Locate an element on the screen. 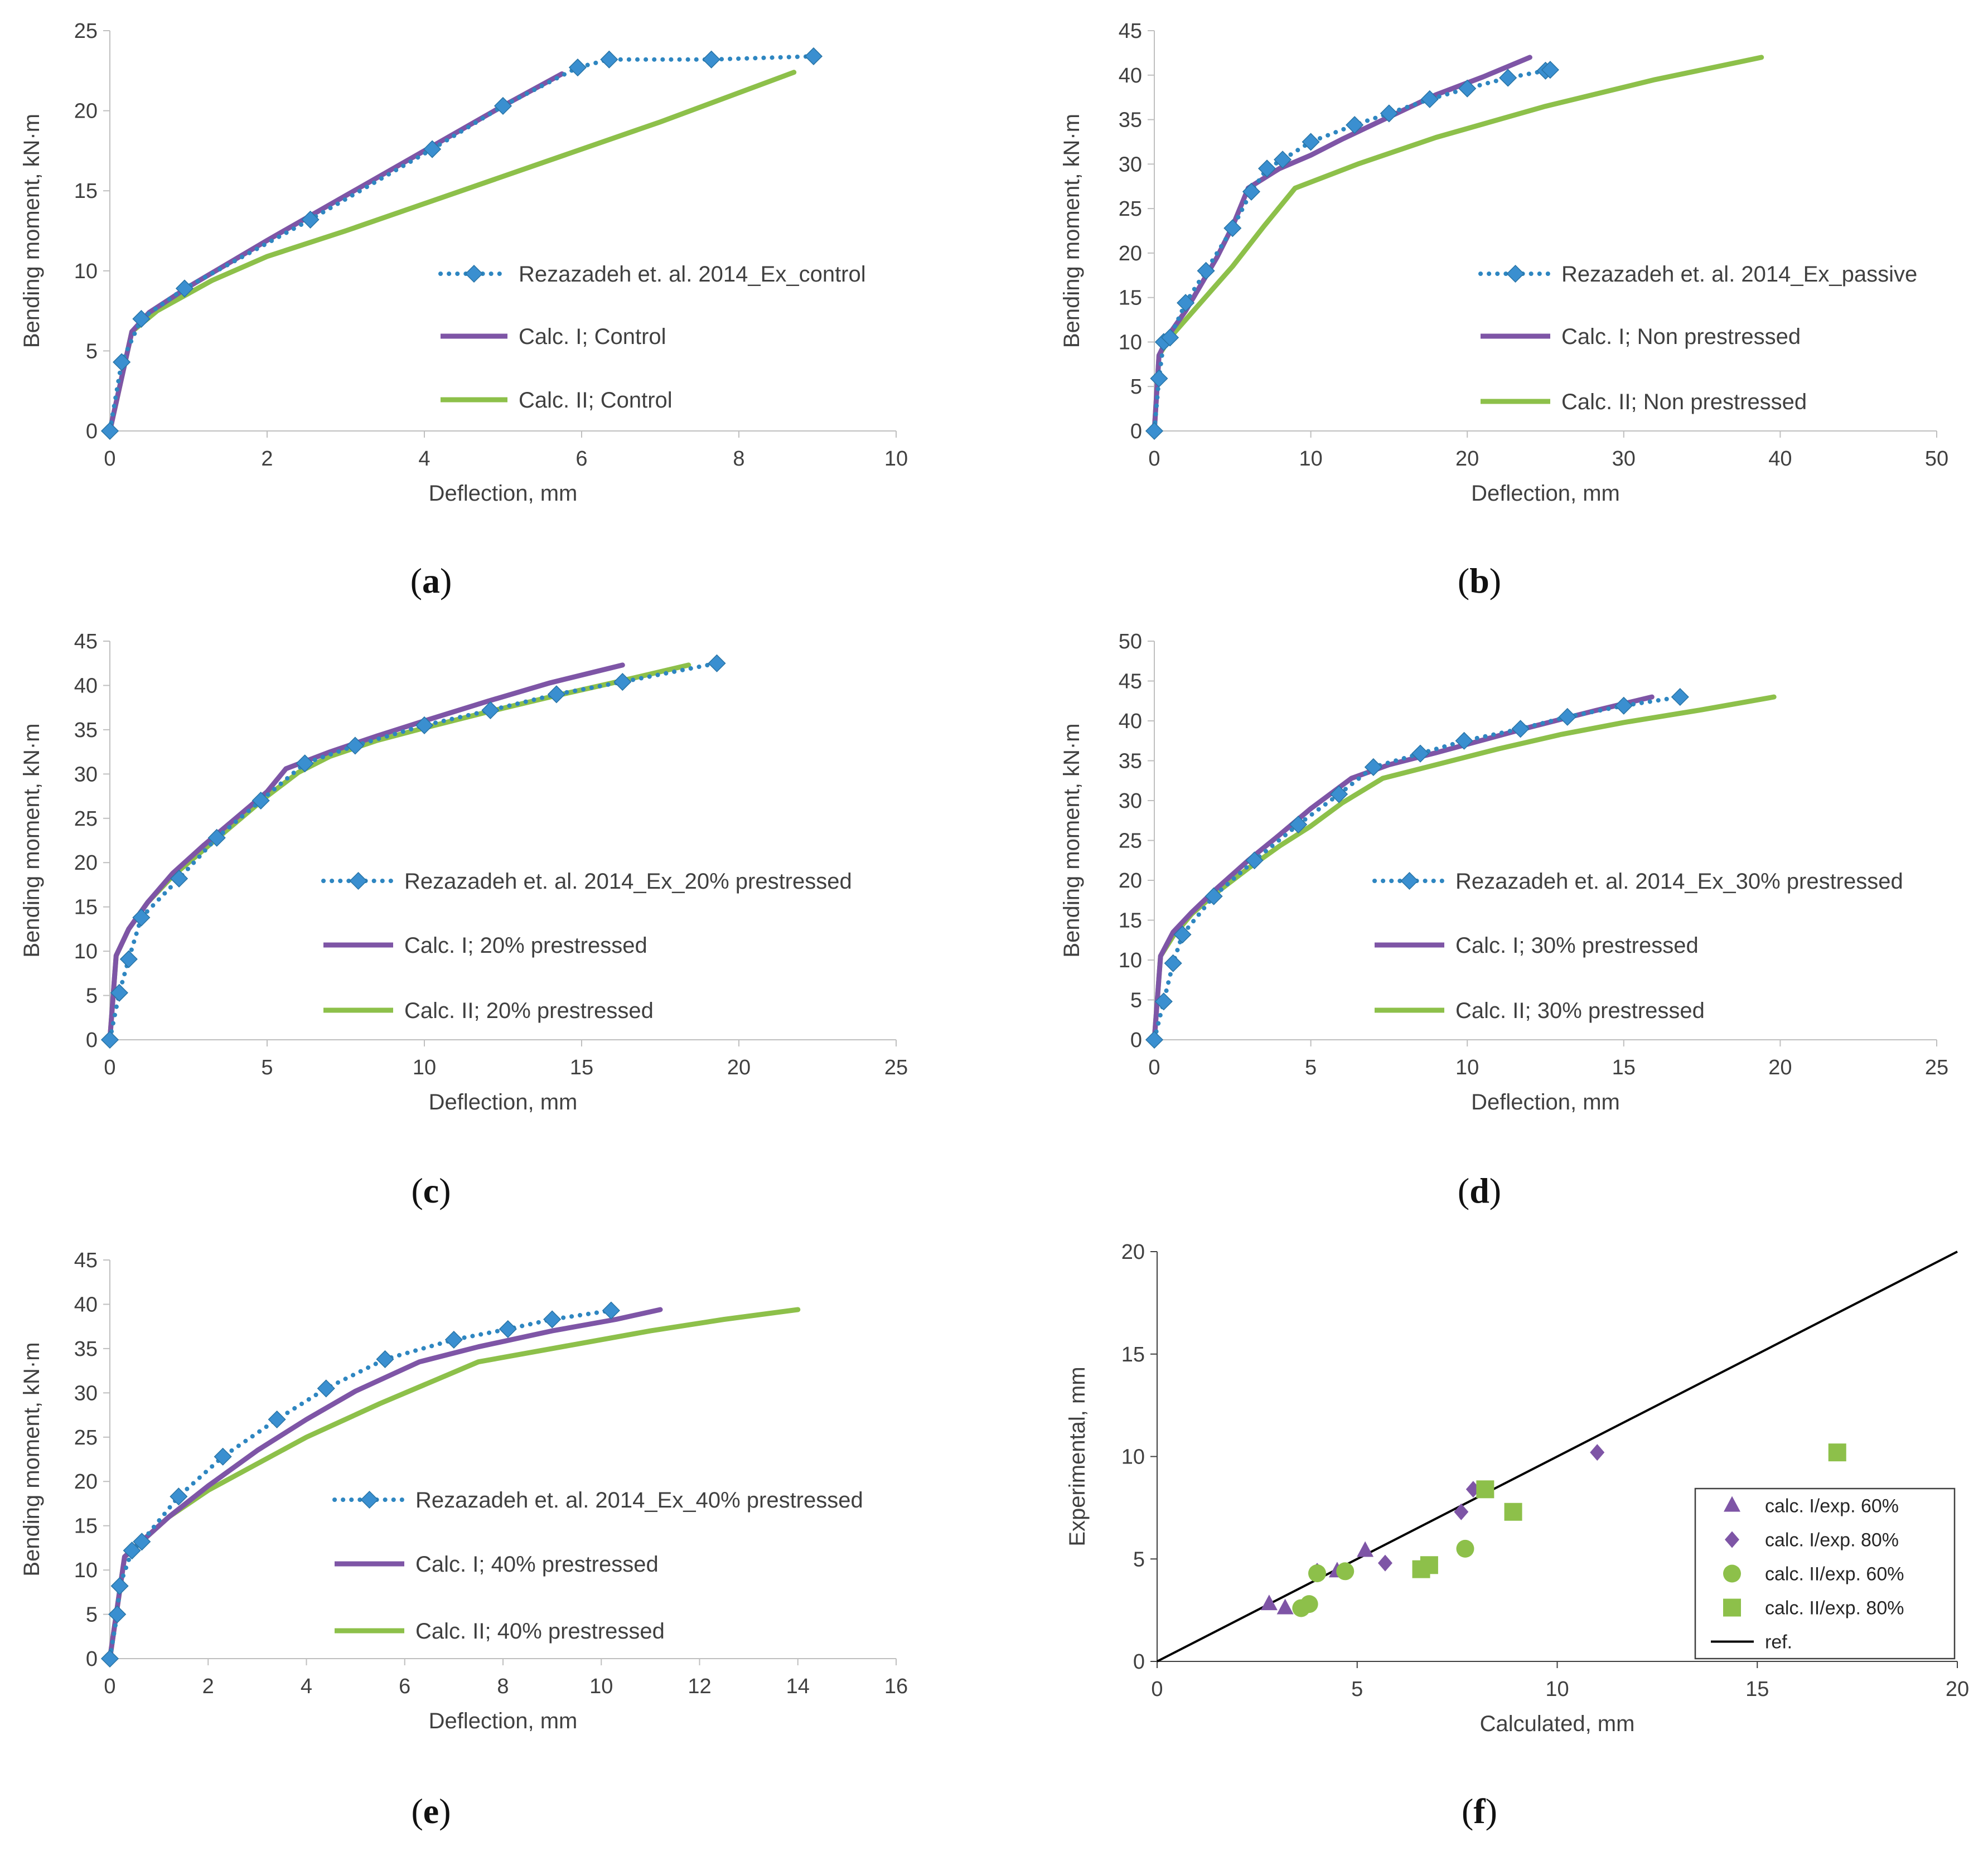  legend-label: calc. I/exp. 80% is located at coordinates (1832, 1540).